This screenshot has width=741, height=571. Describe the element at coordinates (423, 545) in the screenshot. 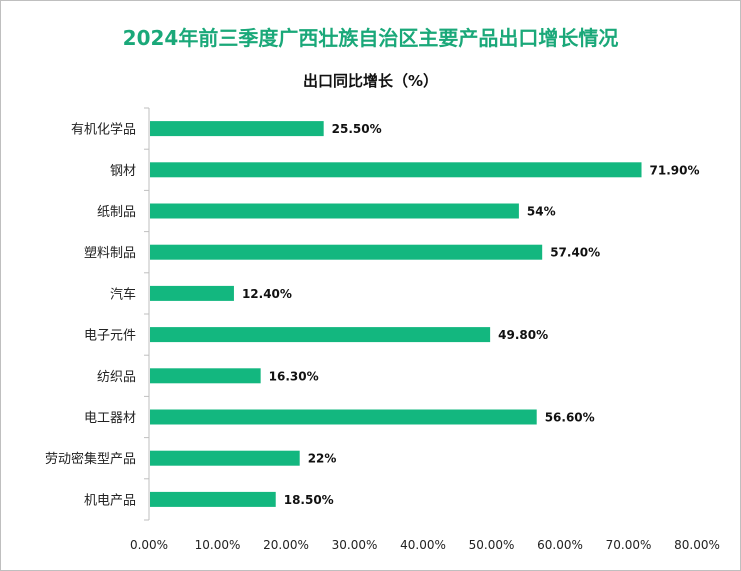

I see `x-tick-label: 40.00%` at that location.